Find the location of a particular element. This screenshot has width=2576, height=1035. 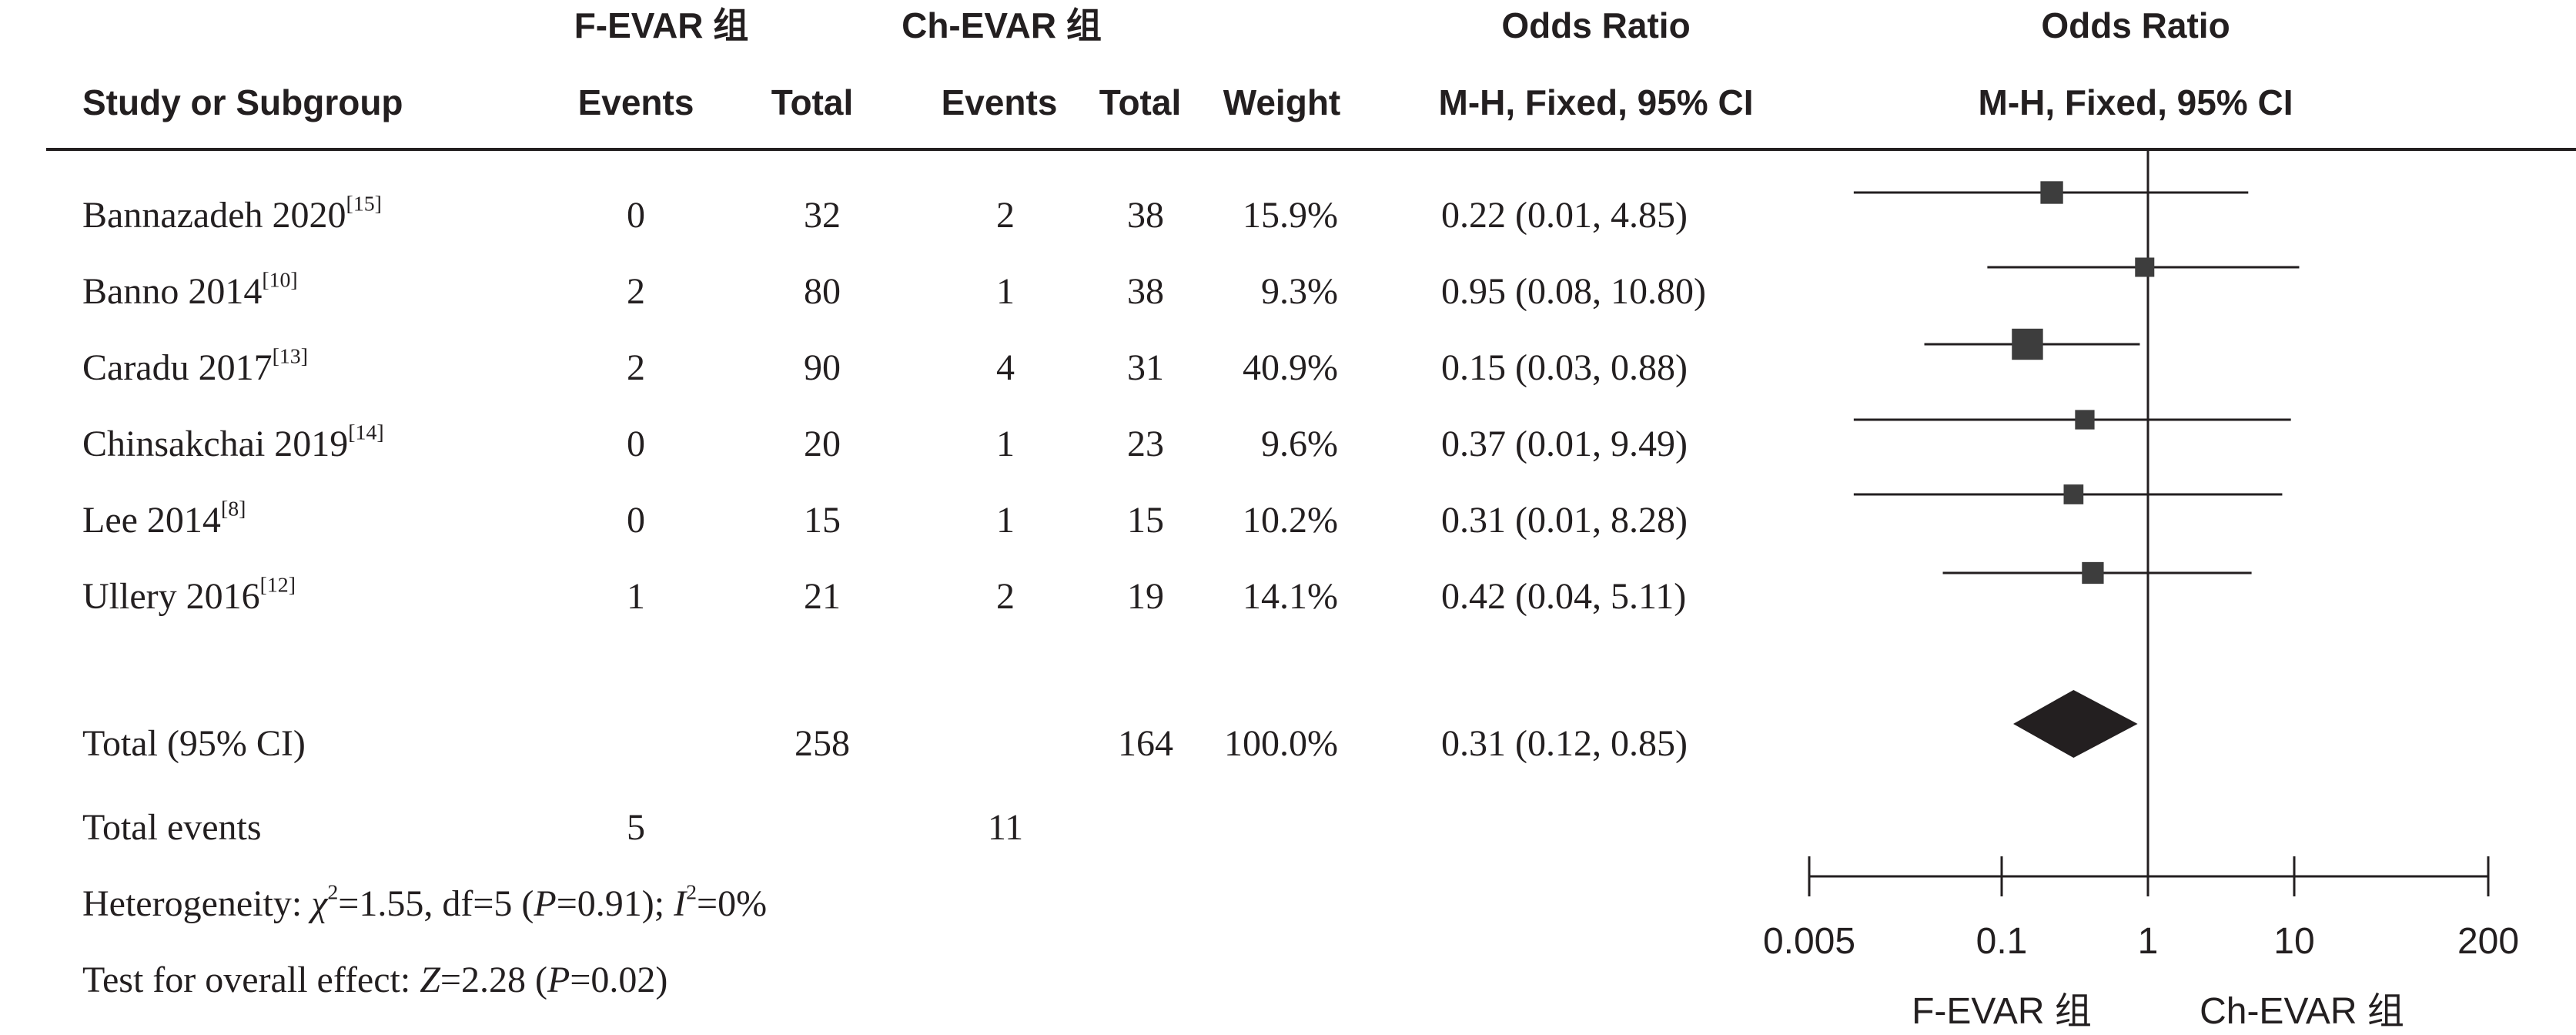

favours-right-label: Ch-EVAR 组 is located at coordinates (2302, 1011).